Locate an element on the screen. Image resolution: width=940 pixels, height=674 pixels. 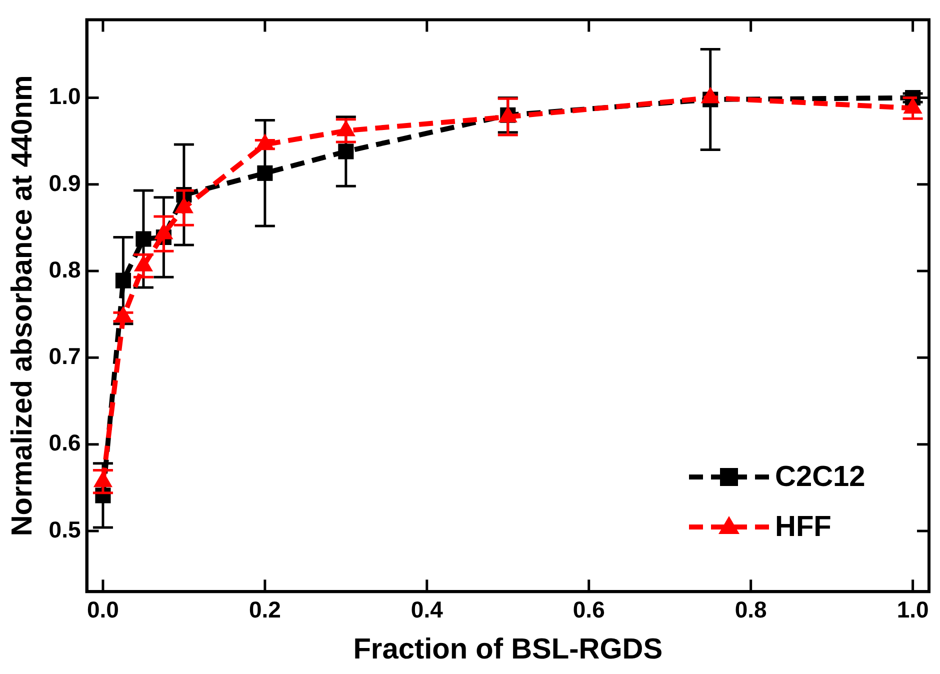
legend-label: HFF is located at coordinates (803, 527).